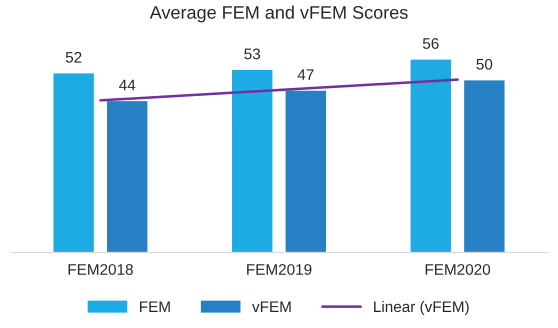  I want to click on legend-label: vFEM, so click(271, 306).